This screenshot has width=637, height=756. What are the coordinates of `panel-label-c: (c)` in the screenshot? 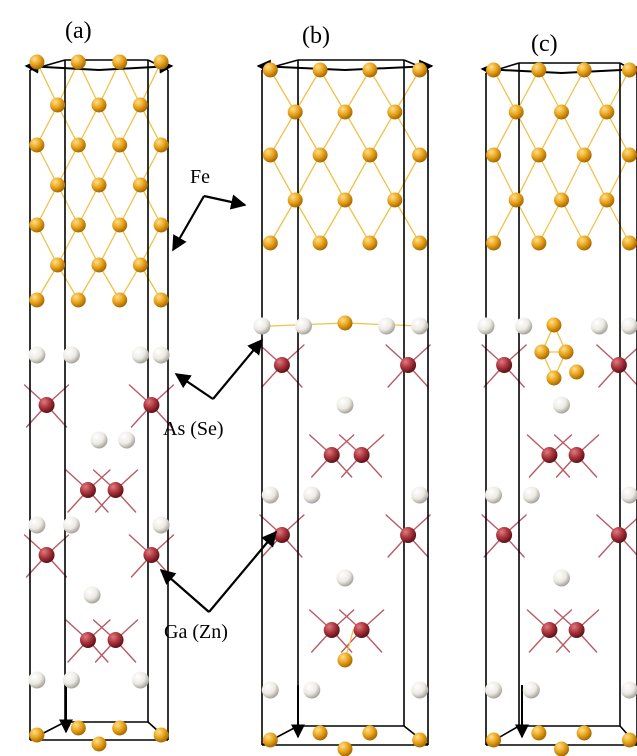 It's located at (544, 44).